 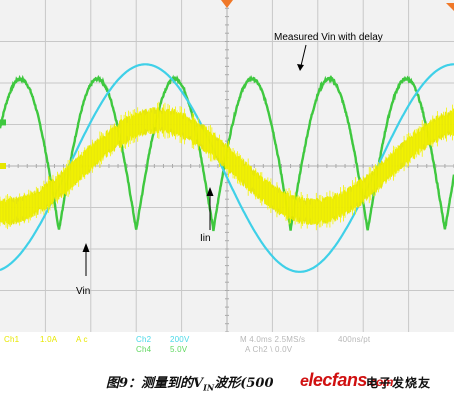 I want to click on record-readout: 400ns/pt, so click(x=354, y=339).